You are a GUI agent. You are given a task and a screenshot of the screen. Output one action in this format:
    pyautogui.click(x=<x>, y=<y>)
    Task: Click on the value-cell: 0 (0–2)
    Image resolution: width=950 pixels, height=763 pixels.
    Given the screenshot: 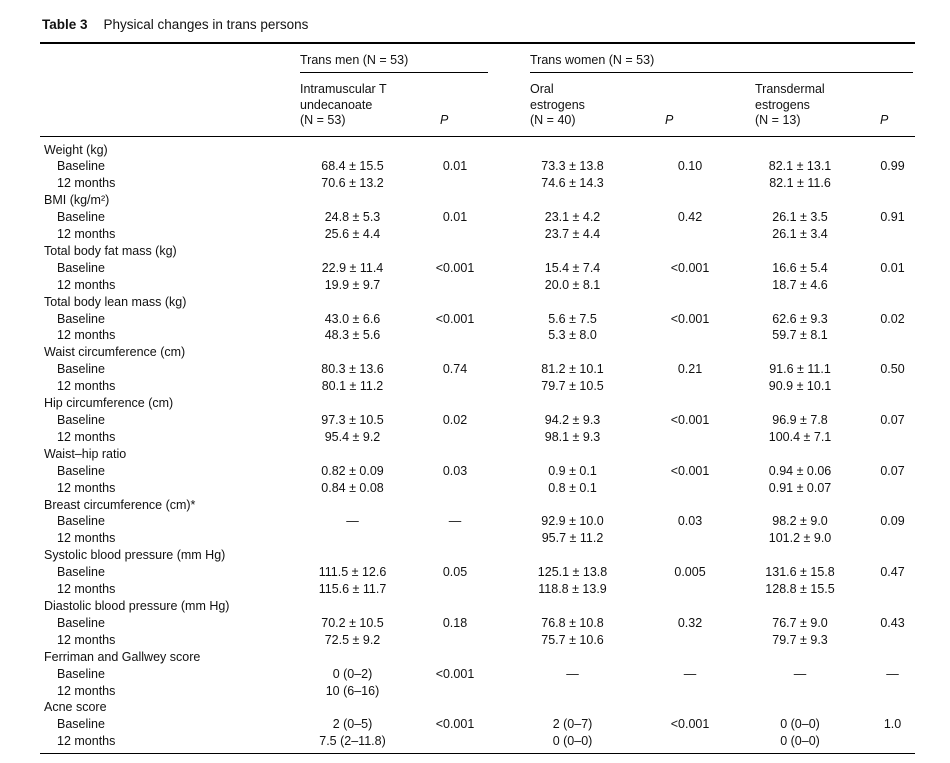 What is the action you would take?
    pyautogui.click(x=352, y=673)
    